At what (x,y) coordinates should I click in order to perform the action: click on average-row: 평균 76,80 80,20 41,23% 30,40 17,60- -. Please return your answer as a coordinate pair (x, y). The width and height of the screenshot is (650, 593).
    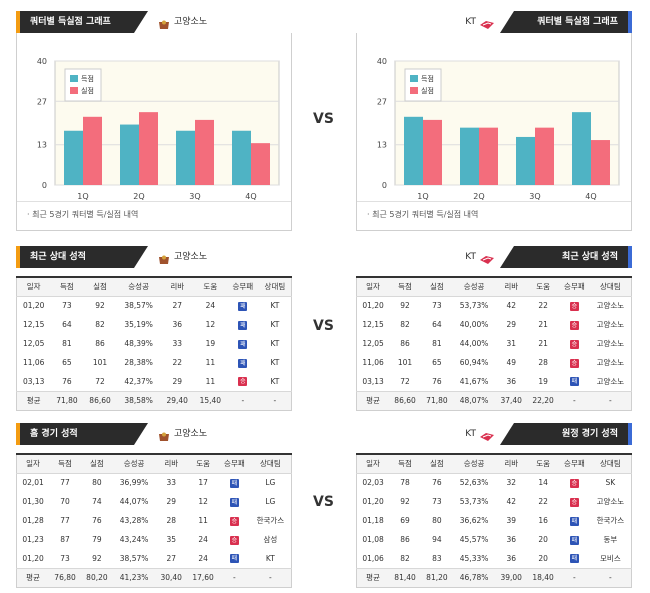
    Looking at the image, I should click on (154, 577).